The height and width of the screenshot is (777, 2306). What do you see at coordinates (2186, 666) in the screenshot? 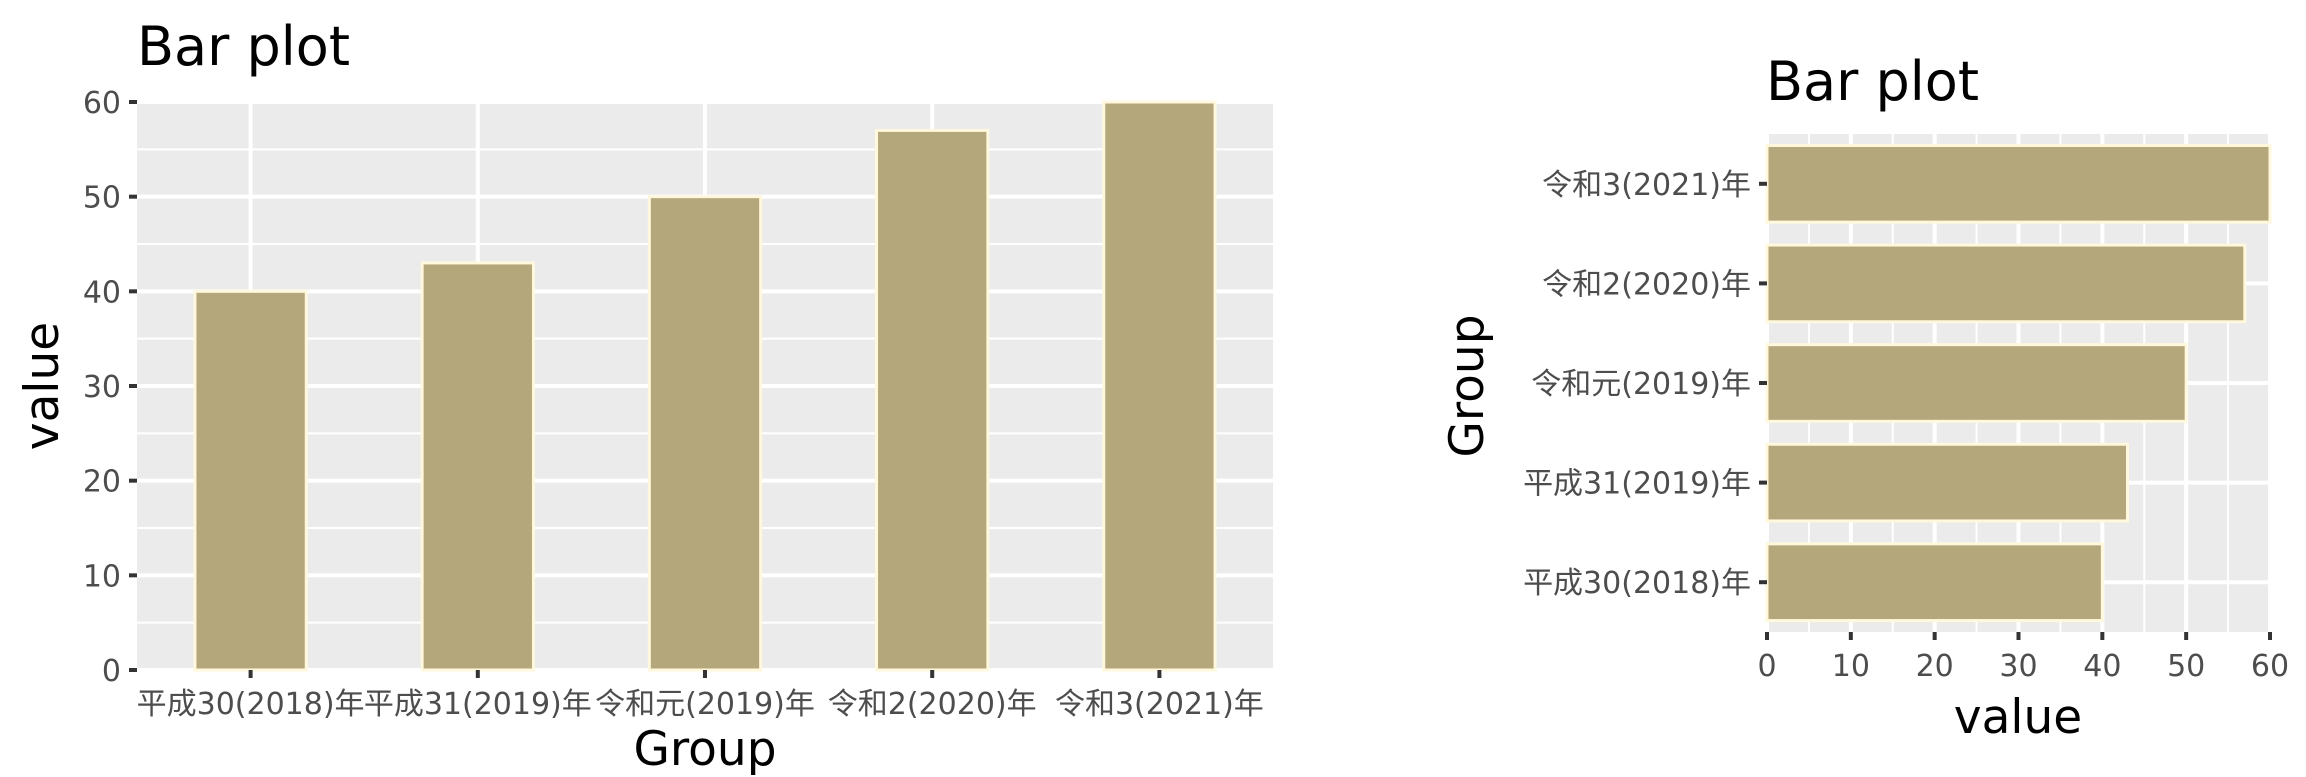
I see `x-tick-label: 50` at bounding box center [2186, 666].